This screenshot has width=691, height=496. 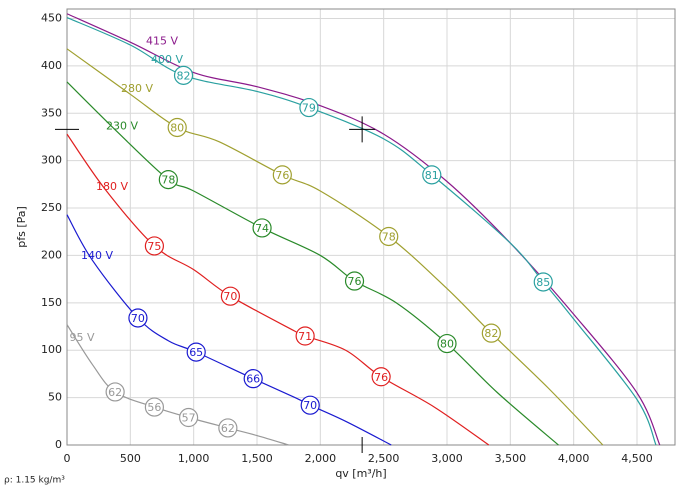 What do you see at coordinates (55, 397) in the screenshot?
I see `y-tick-label: 50` at bounding box center [55, 397].